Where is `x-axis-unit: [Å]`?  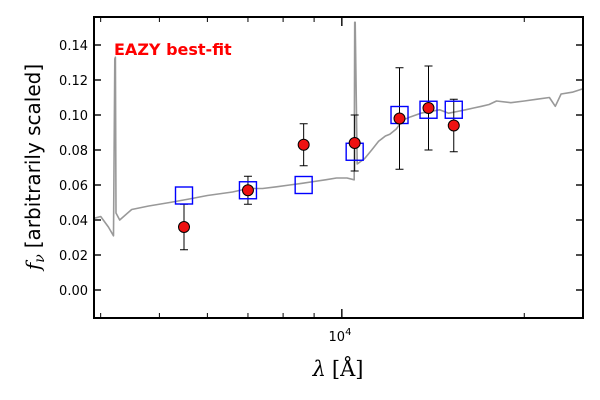 x-axis-unit: [Å] is located at coordinates (348, 368).